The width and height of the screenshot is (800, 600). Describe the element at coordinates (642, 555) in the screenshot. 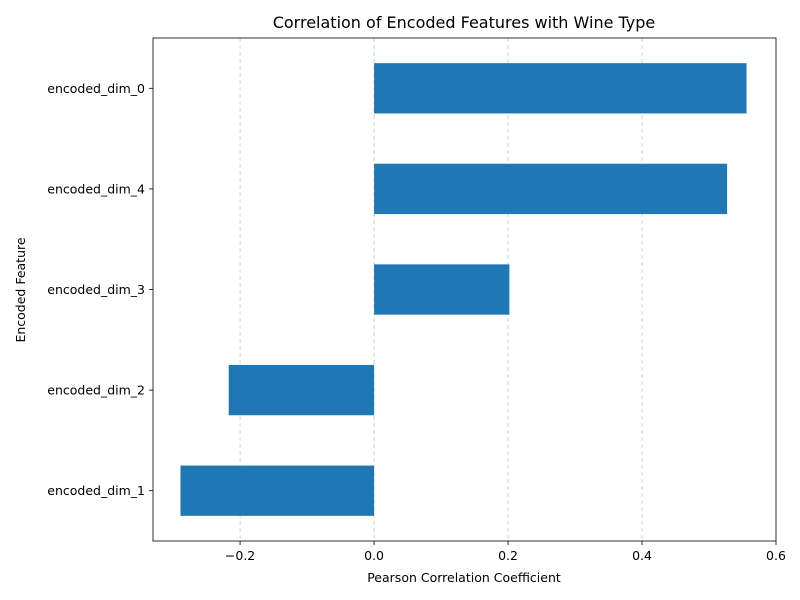

I see `x-tick-label: 0.4` at that location.